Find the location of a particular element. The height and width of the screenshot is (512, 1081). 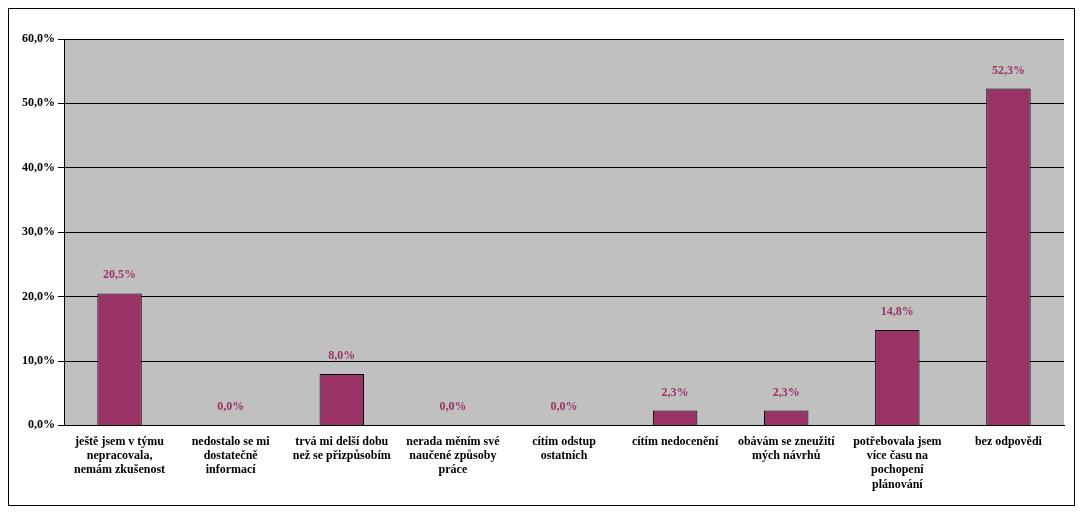

x-tick-label: cítím odstup ostatních is located at coordinates (564, 448).